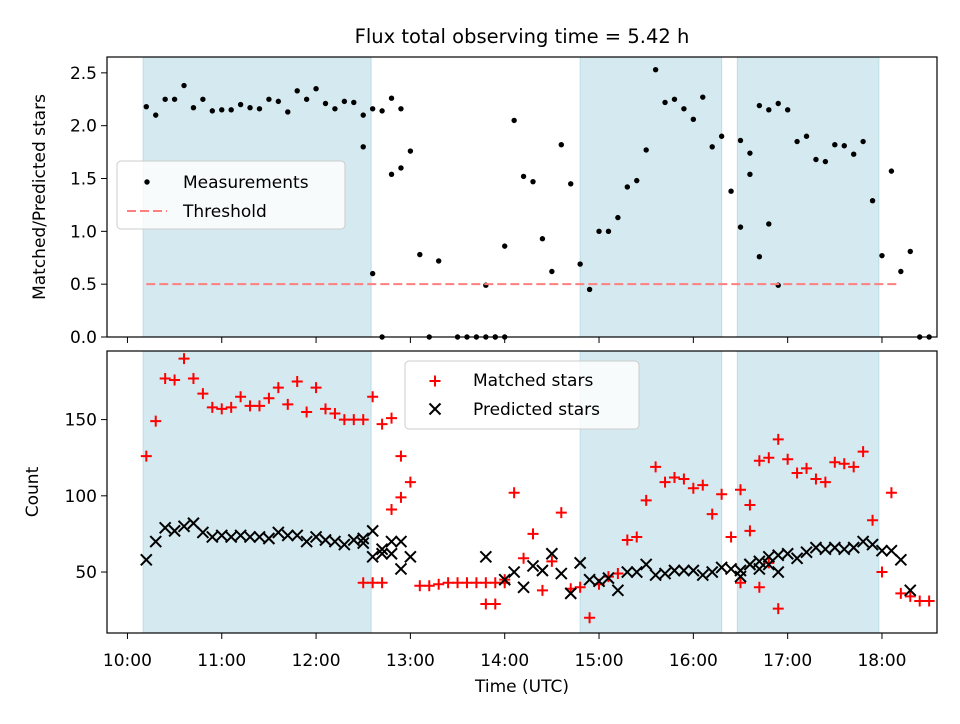 This screenshot has width=960, height=724. I want to click on bottom-shaded-region, so click(257, 492).